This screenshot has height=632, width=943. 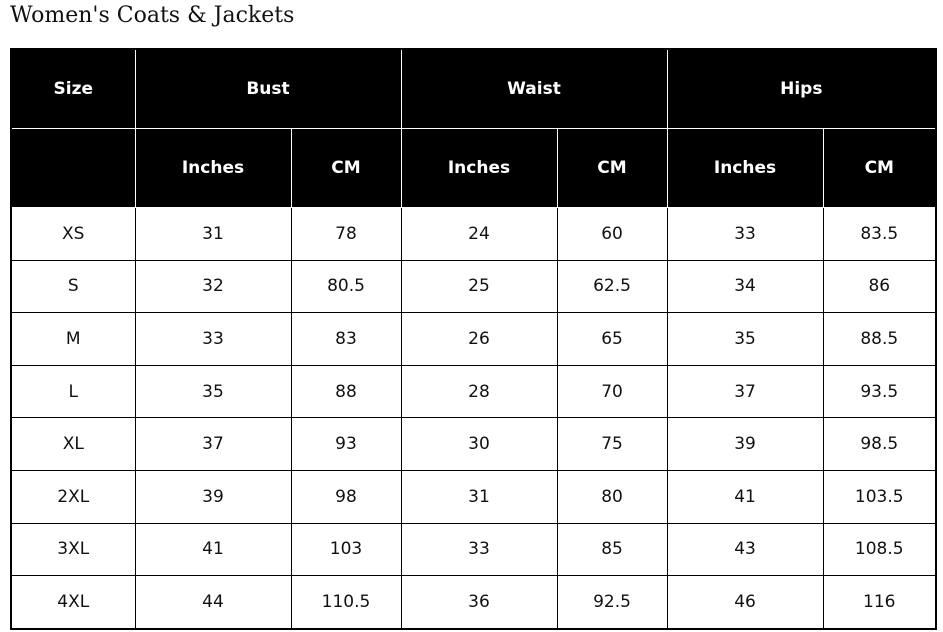 I want to click on size-cell: 2XL, so click(x=73, y=496).